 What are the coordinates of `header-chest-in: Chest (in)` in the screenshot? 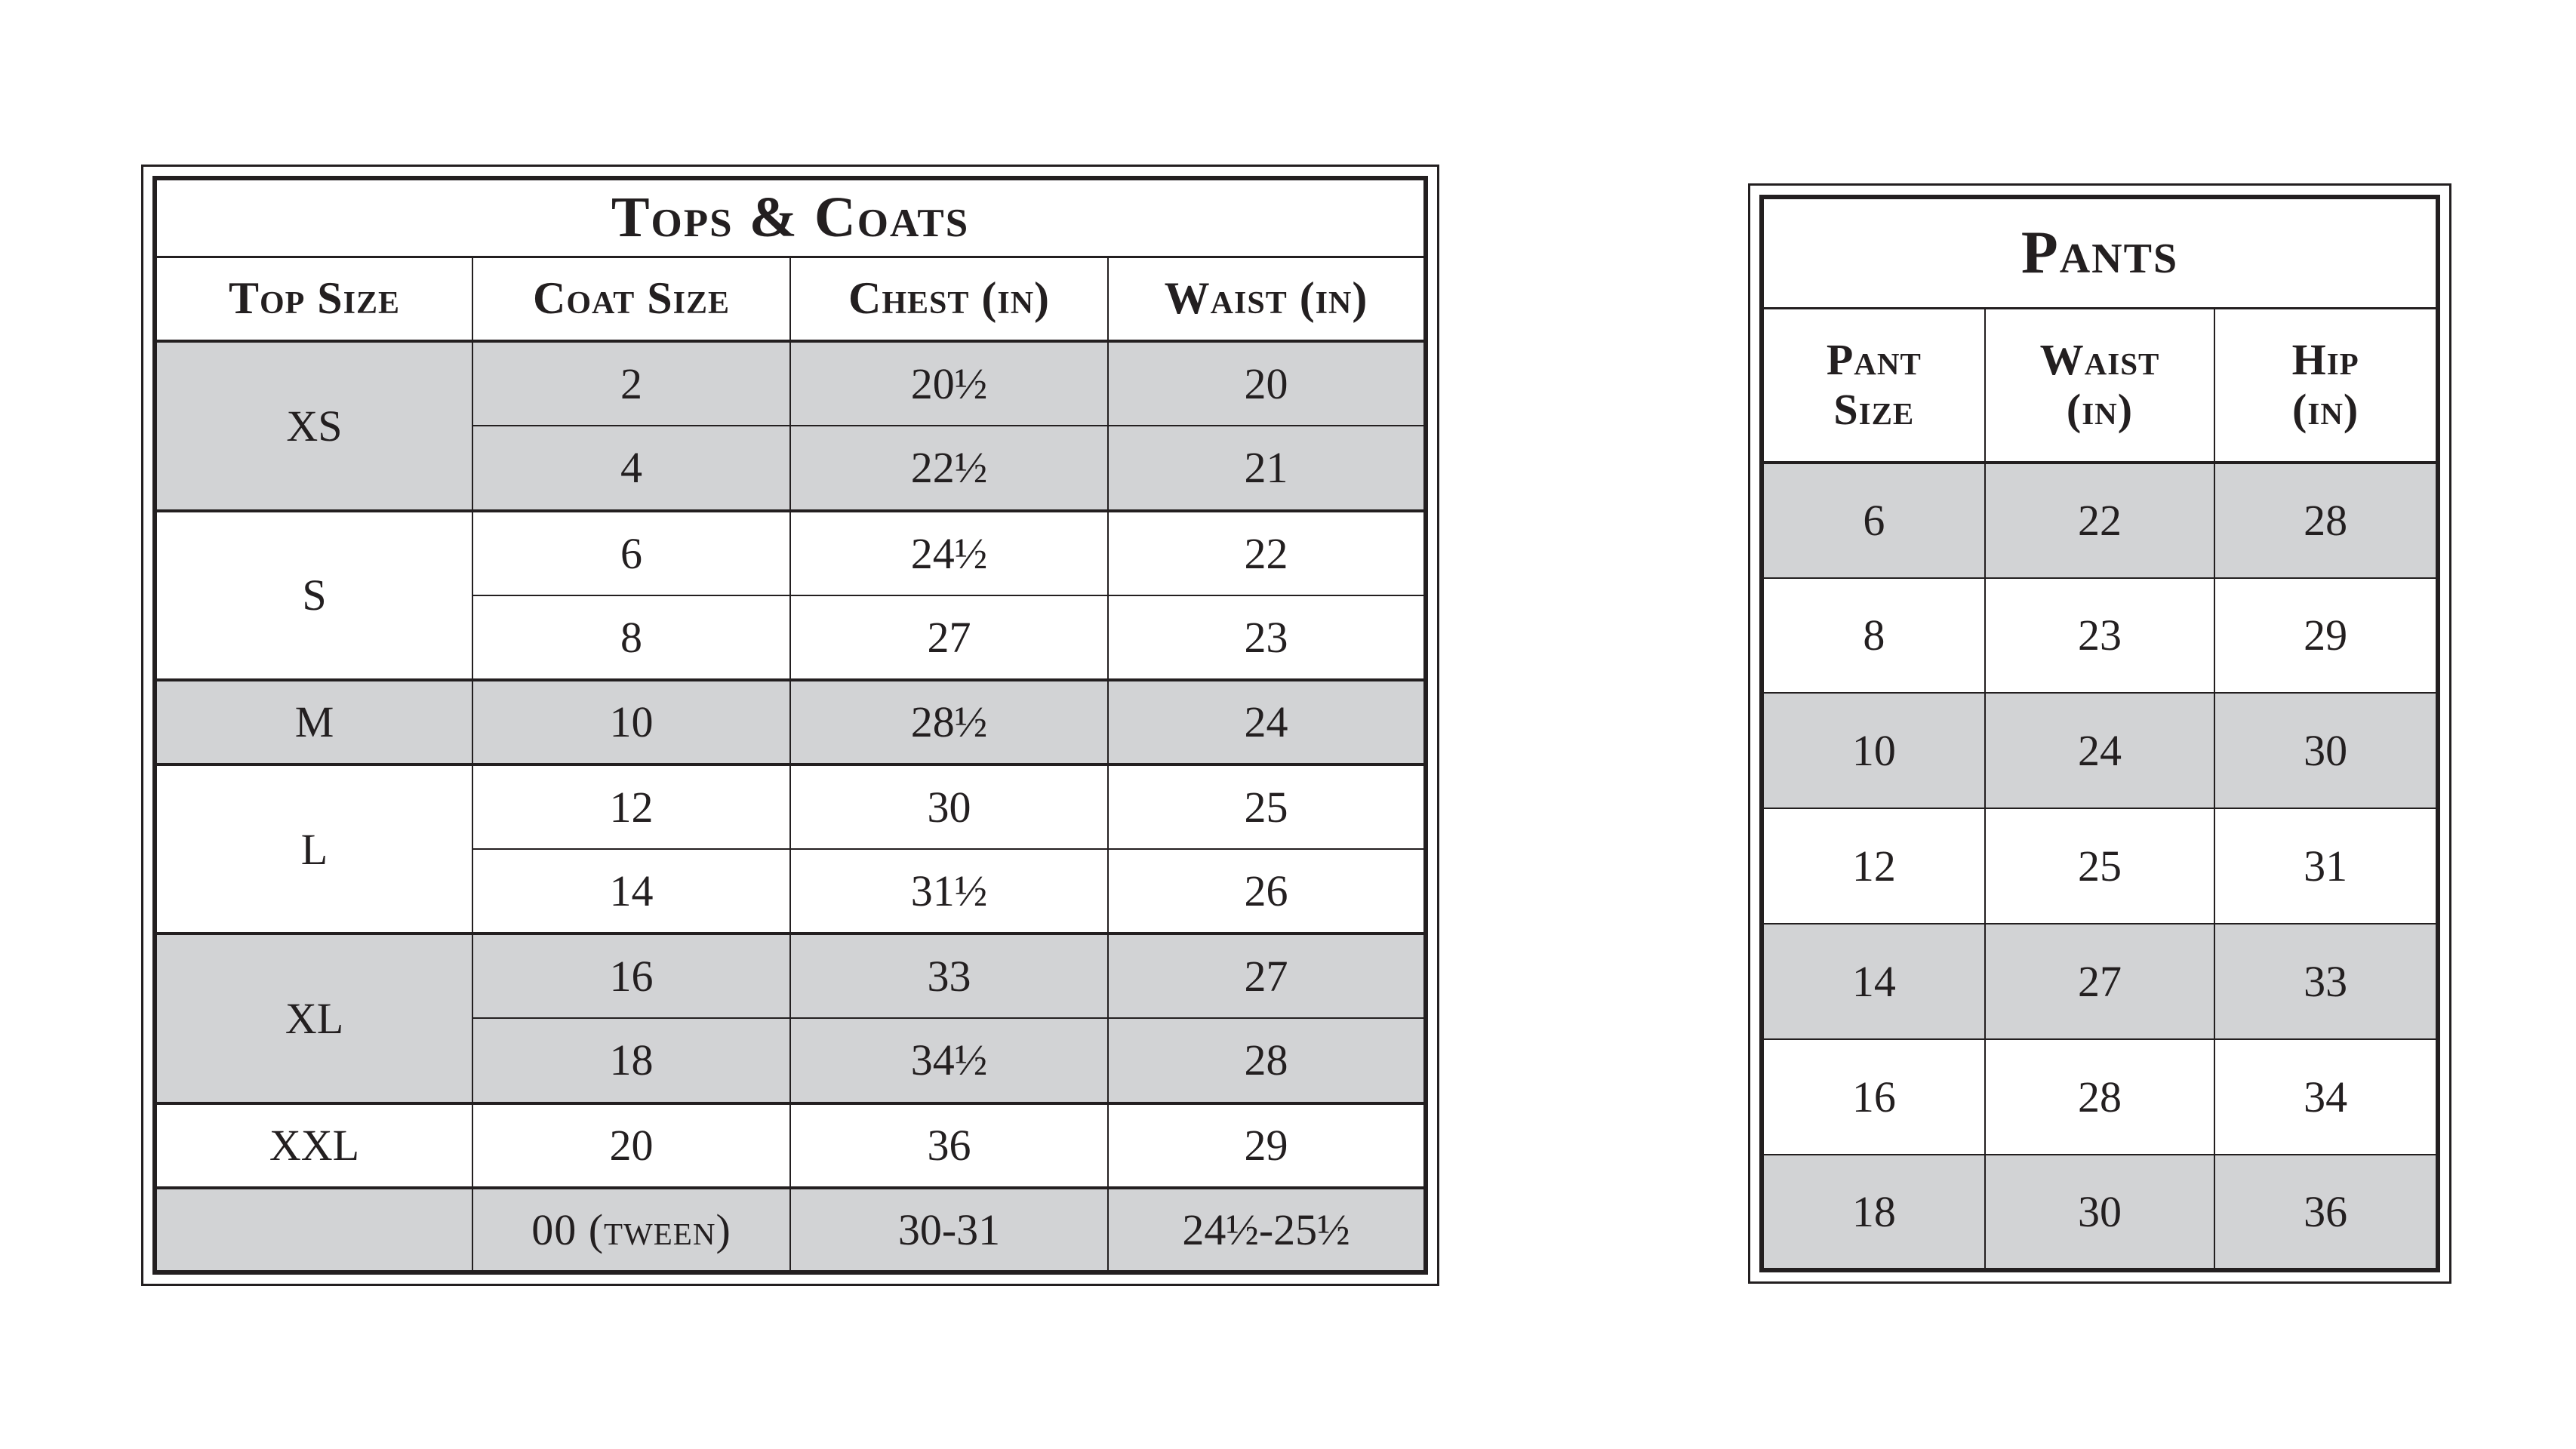 It's located at (949, 299).